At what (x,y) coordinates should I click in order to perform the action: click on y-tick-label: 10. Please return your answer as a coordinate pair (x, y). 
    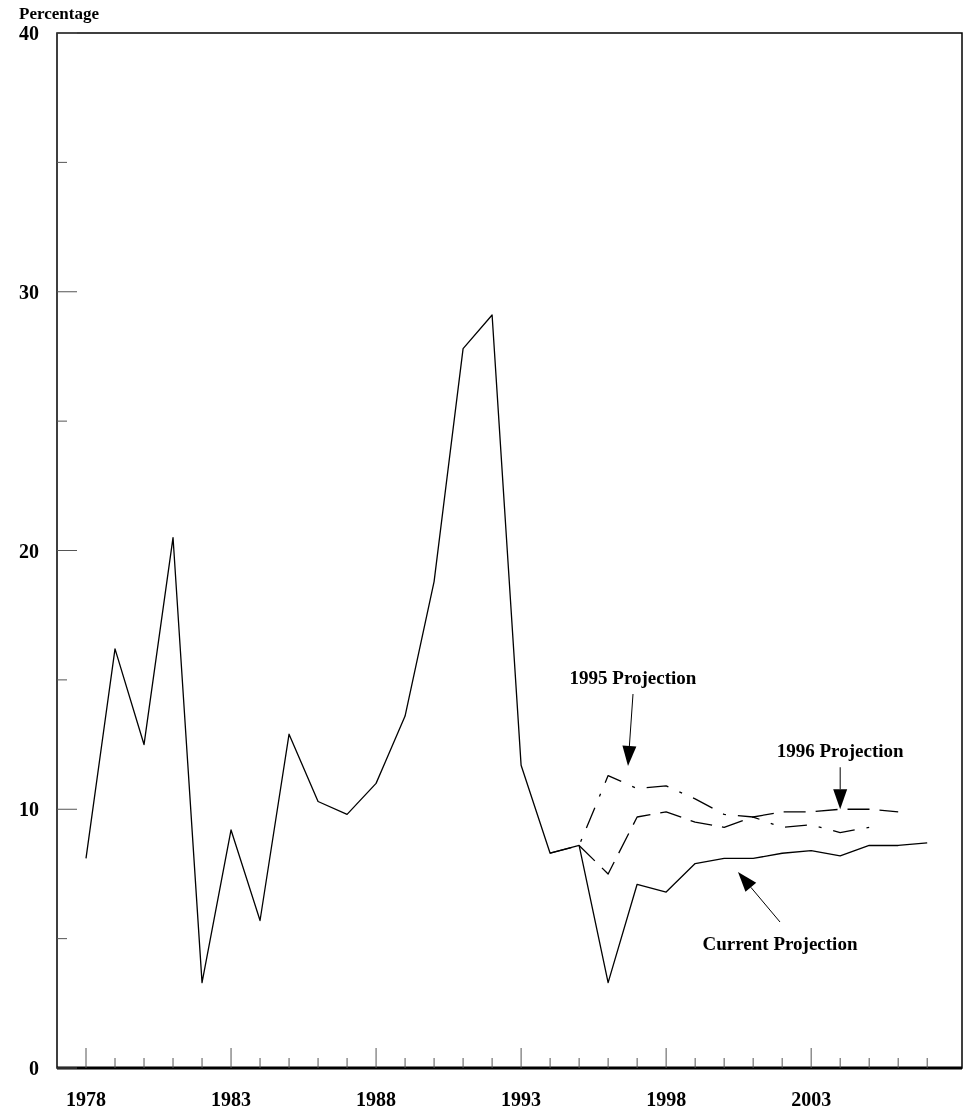
    Looking at the image, I should click on (29, 809).